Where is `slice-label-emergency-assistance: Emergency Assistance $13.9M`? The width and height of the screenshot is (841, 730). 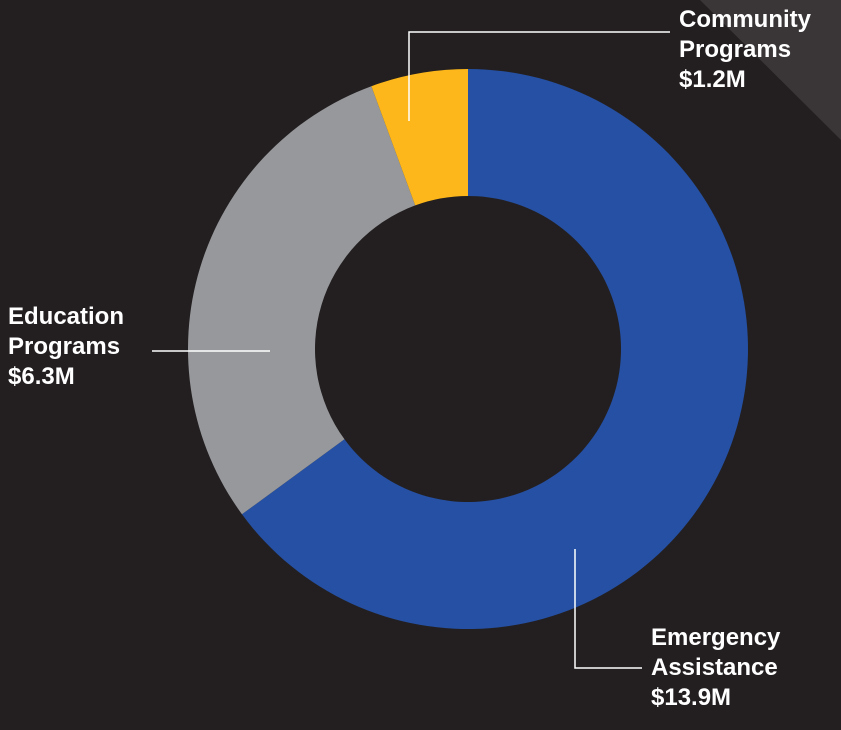 slice-label-emergency-assistance: Emergency Assistance $13.9M is located at coordinates (715, 668).